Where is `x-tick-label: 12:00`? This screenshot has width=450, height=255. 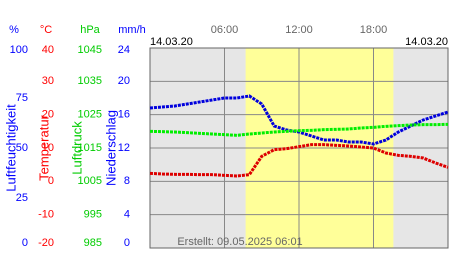
x-tick-label: 12:00 is located at coordinates (299, 30).